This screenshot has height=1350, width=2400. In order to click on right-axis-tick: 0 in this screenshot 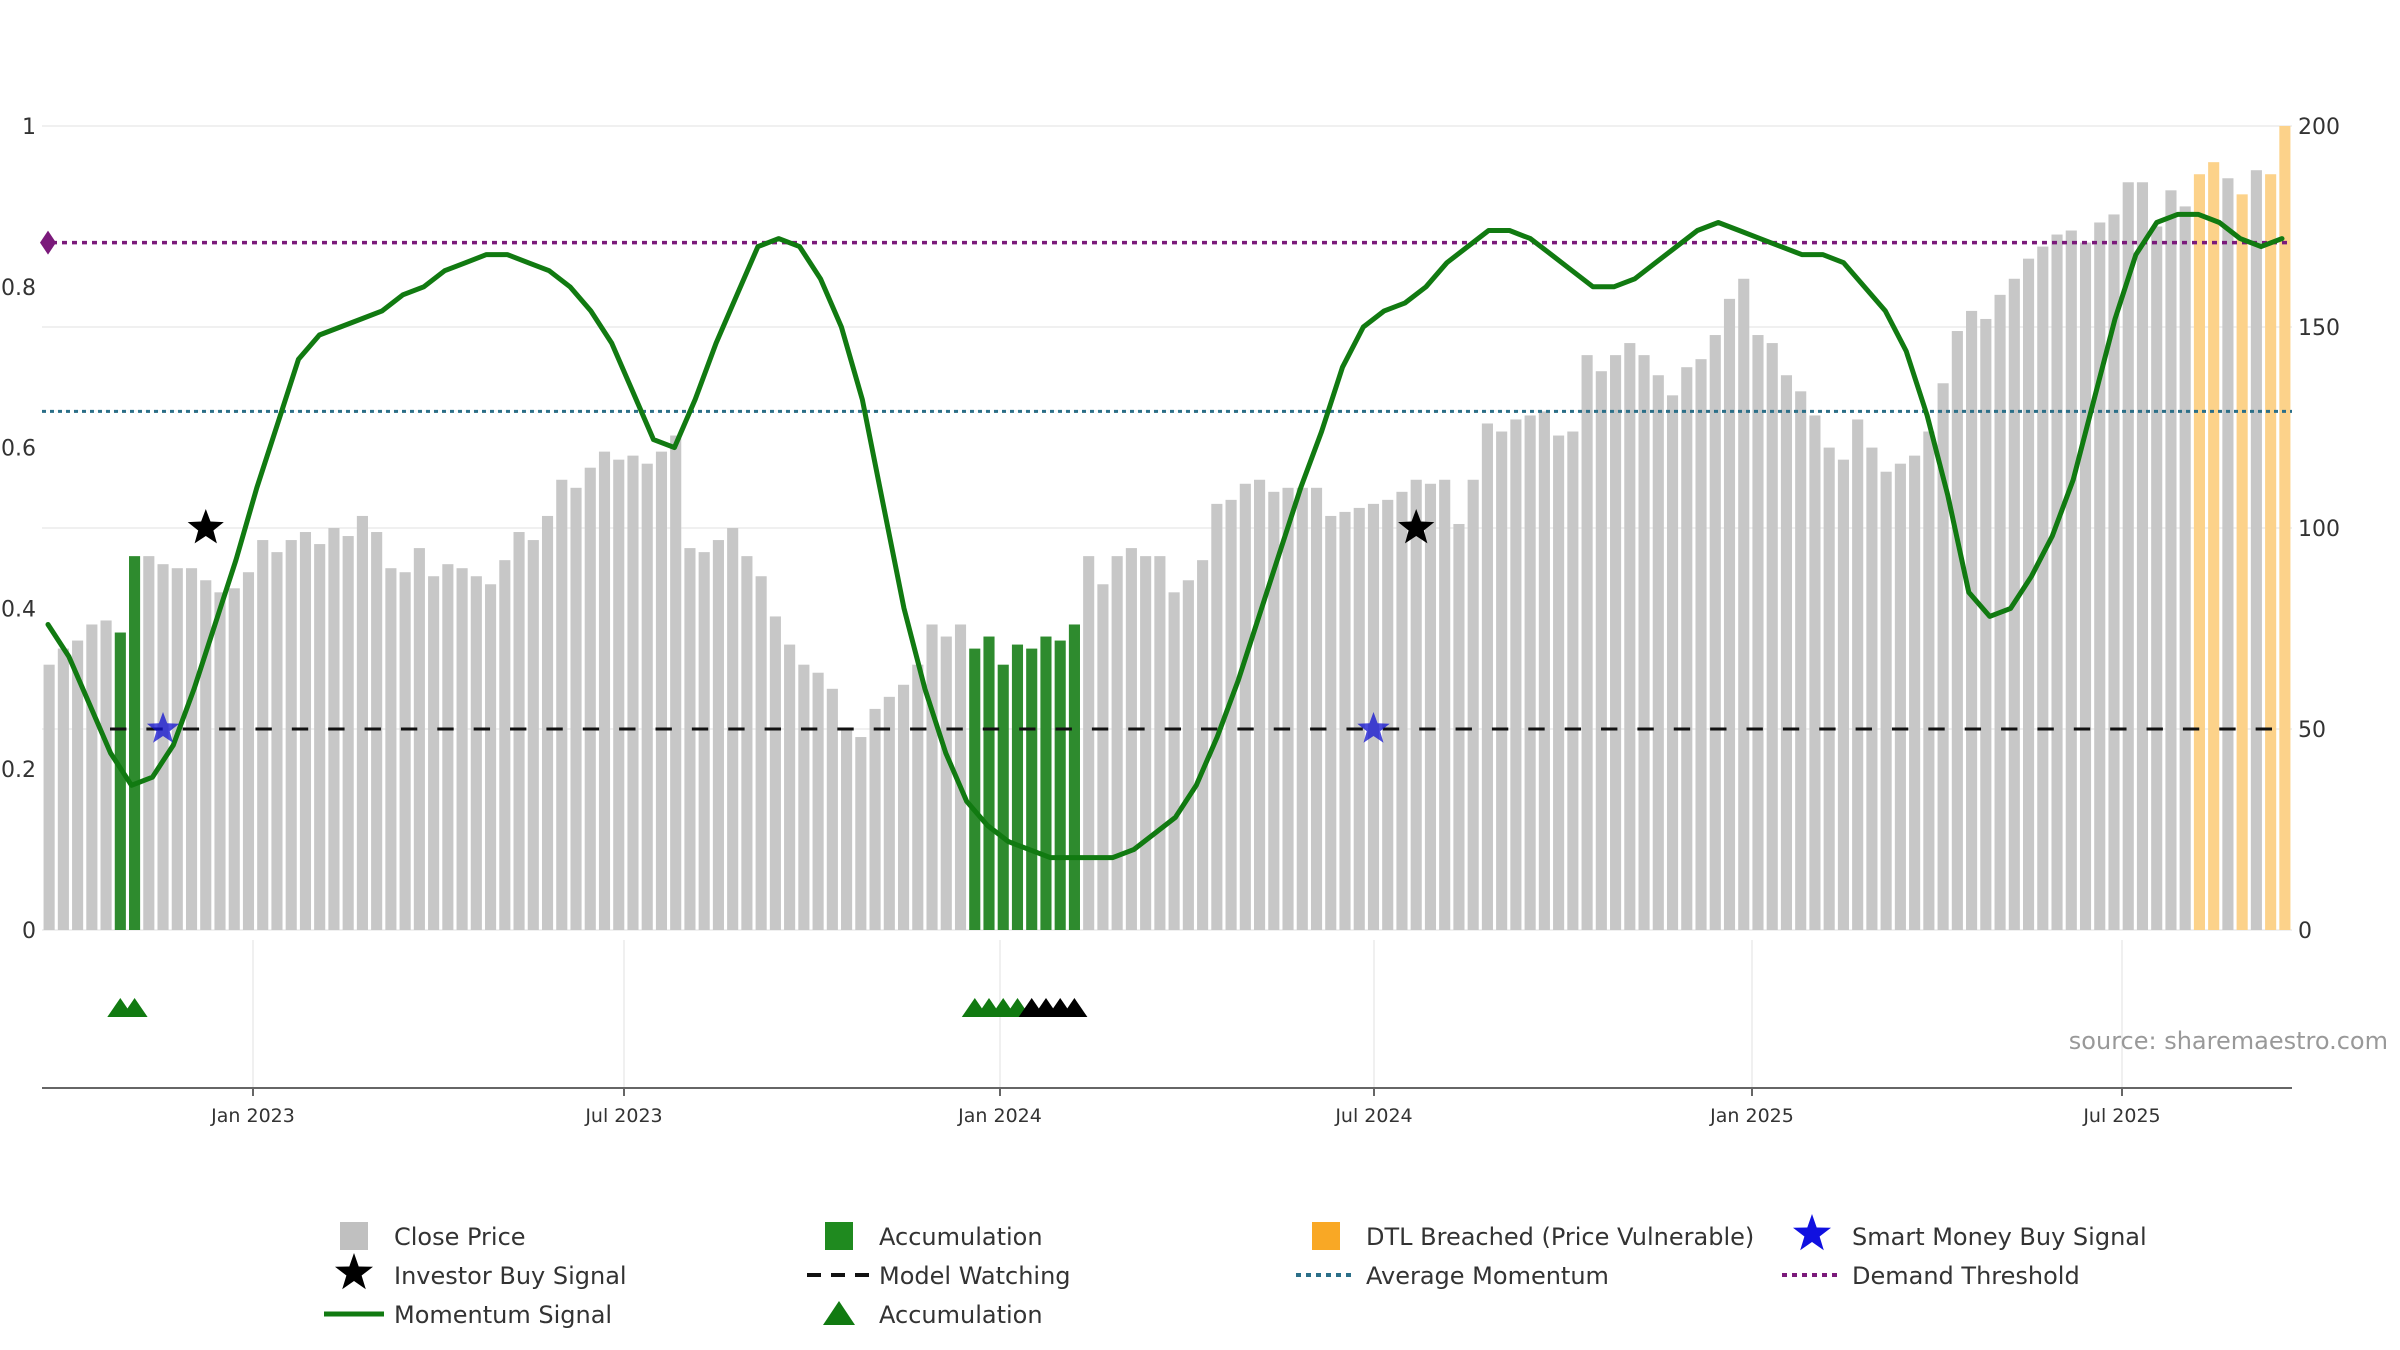, I will do `click(2305, 931)`.